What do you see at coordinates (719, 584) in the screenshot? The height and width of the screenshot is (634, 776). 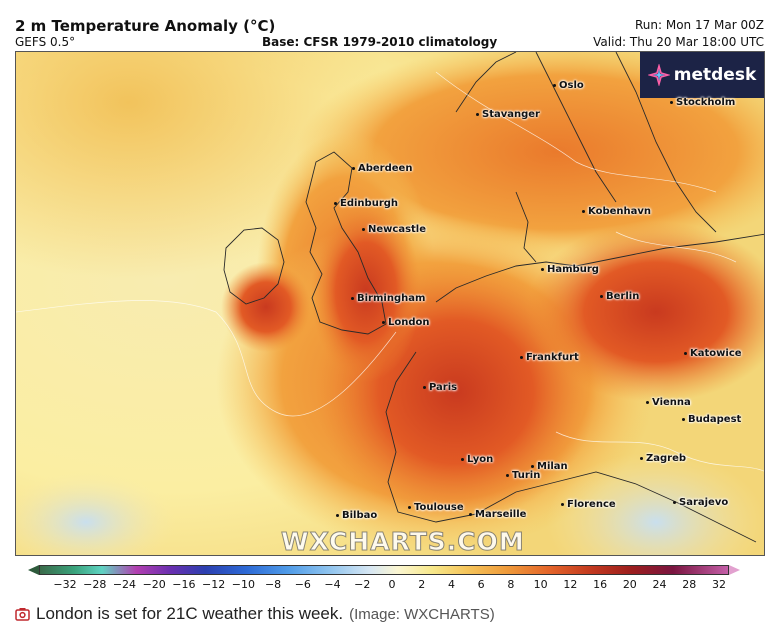 I see `scale-tick: 32` at bounding box center [719, 584].